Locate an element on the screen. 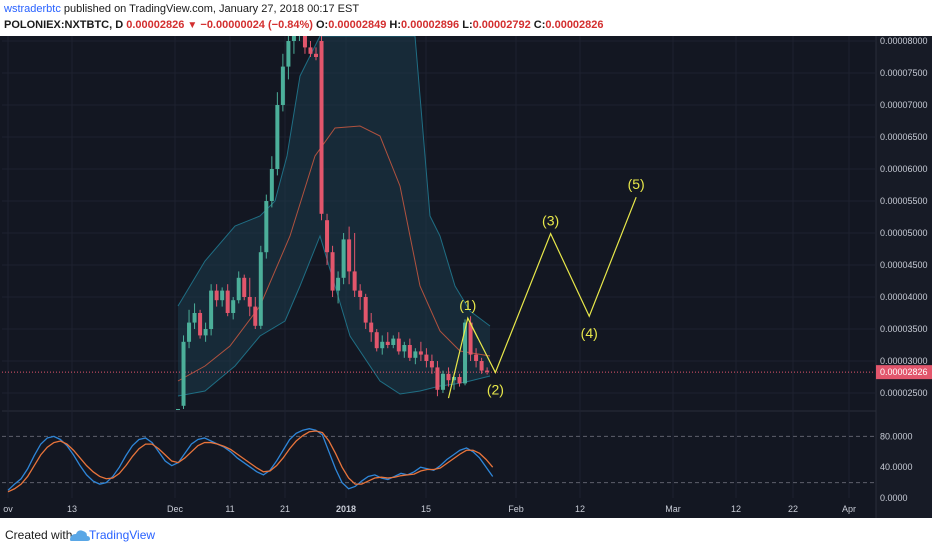 This screenshot has height=550, width=932. y-tick-label: 0.00004000 is located at coordinates (904, 297).